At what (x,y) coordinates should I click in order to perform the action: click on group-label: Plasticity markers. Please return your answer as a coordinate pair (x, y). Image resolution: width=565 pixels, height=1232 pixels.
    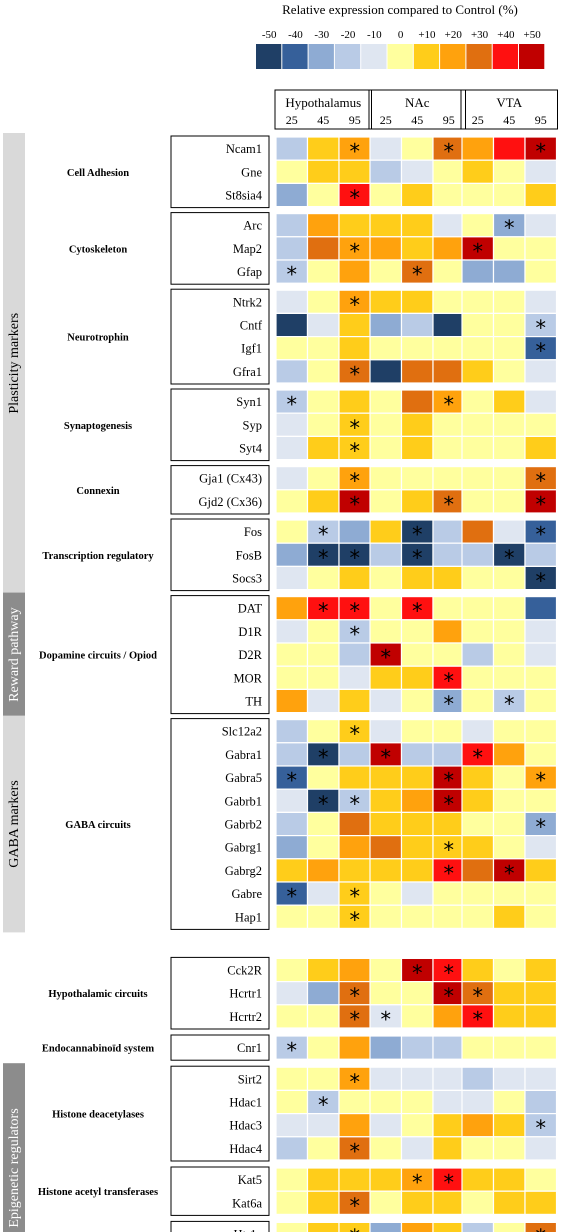
    Looking at the image, I should click on (14, 363).